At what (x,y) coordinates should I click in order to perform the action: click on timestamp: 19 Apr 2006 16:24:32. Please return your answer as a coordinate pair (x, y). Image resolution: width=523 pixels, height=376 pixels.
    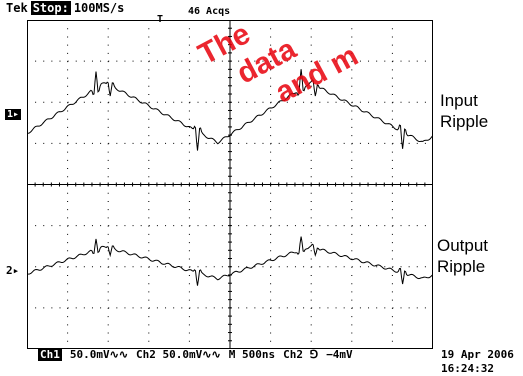
    Looking at the image, I should click on (477, 362).